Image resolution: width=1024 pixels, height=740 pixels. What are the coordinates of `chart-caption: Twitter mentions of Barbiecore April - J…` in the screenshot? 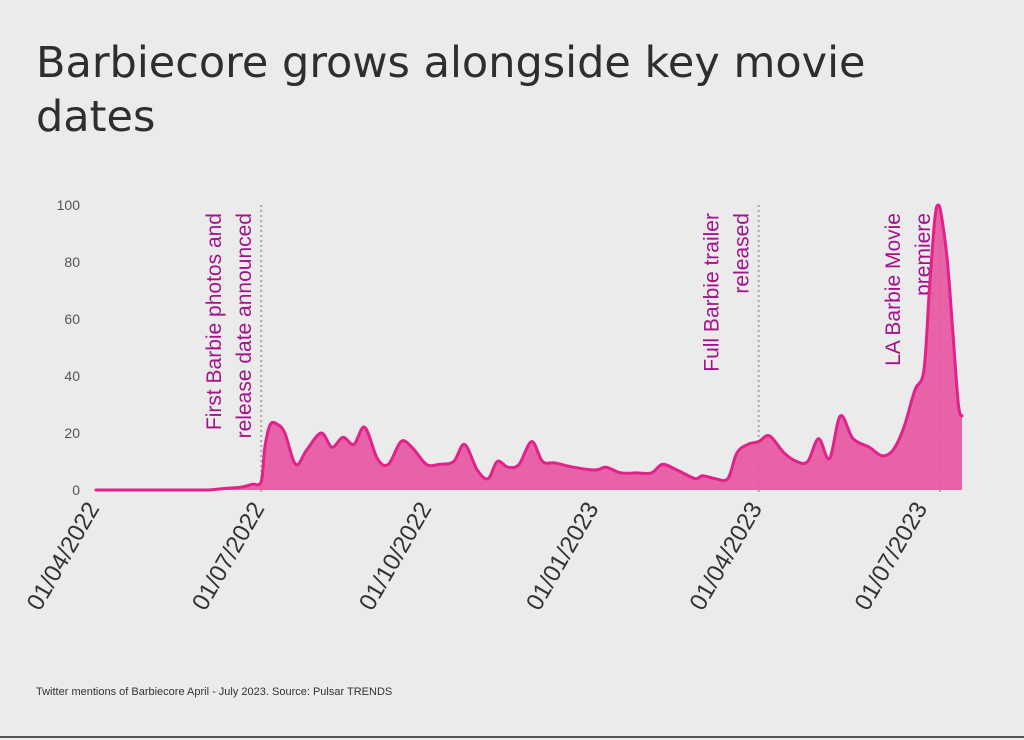 It's located at (214, 692).